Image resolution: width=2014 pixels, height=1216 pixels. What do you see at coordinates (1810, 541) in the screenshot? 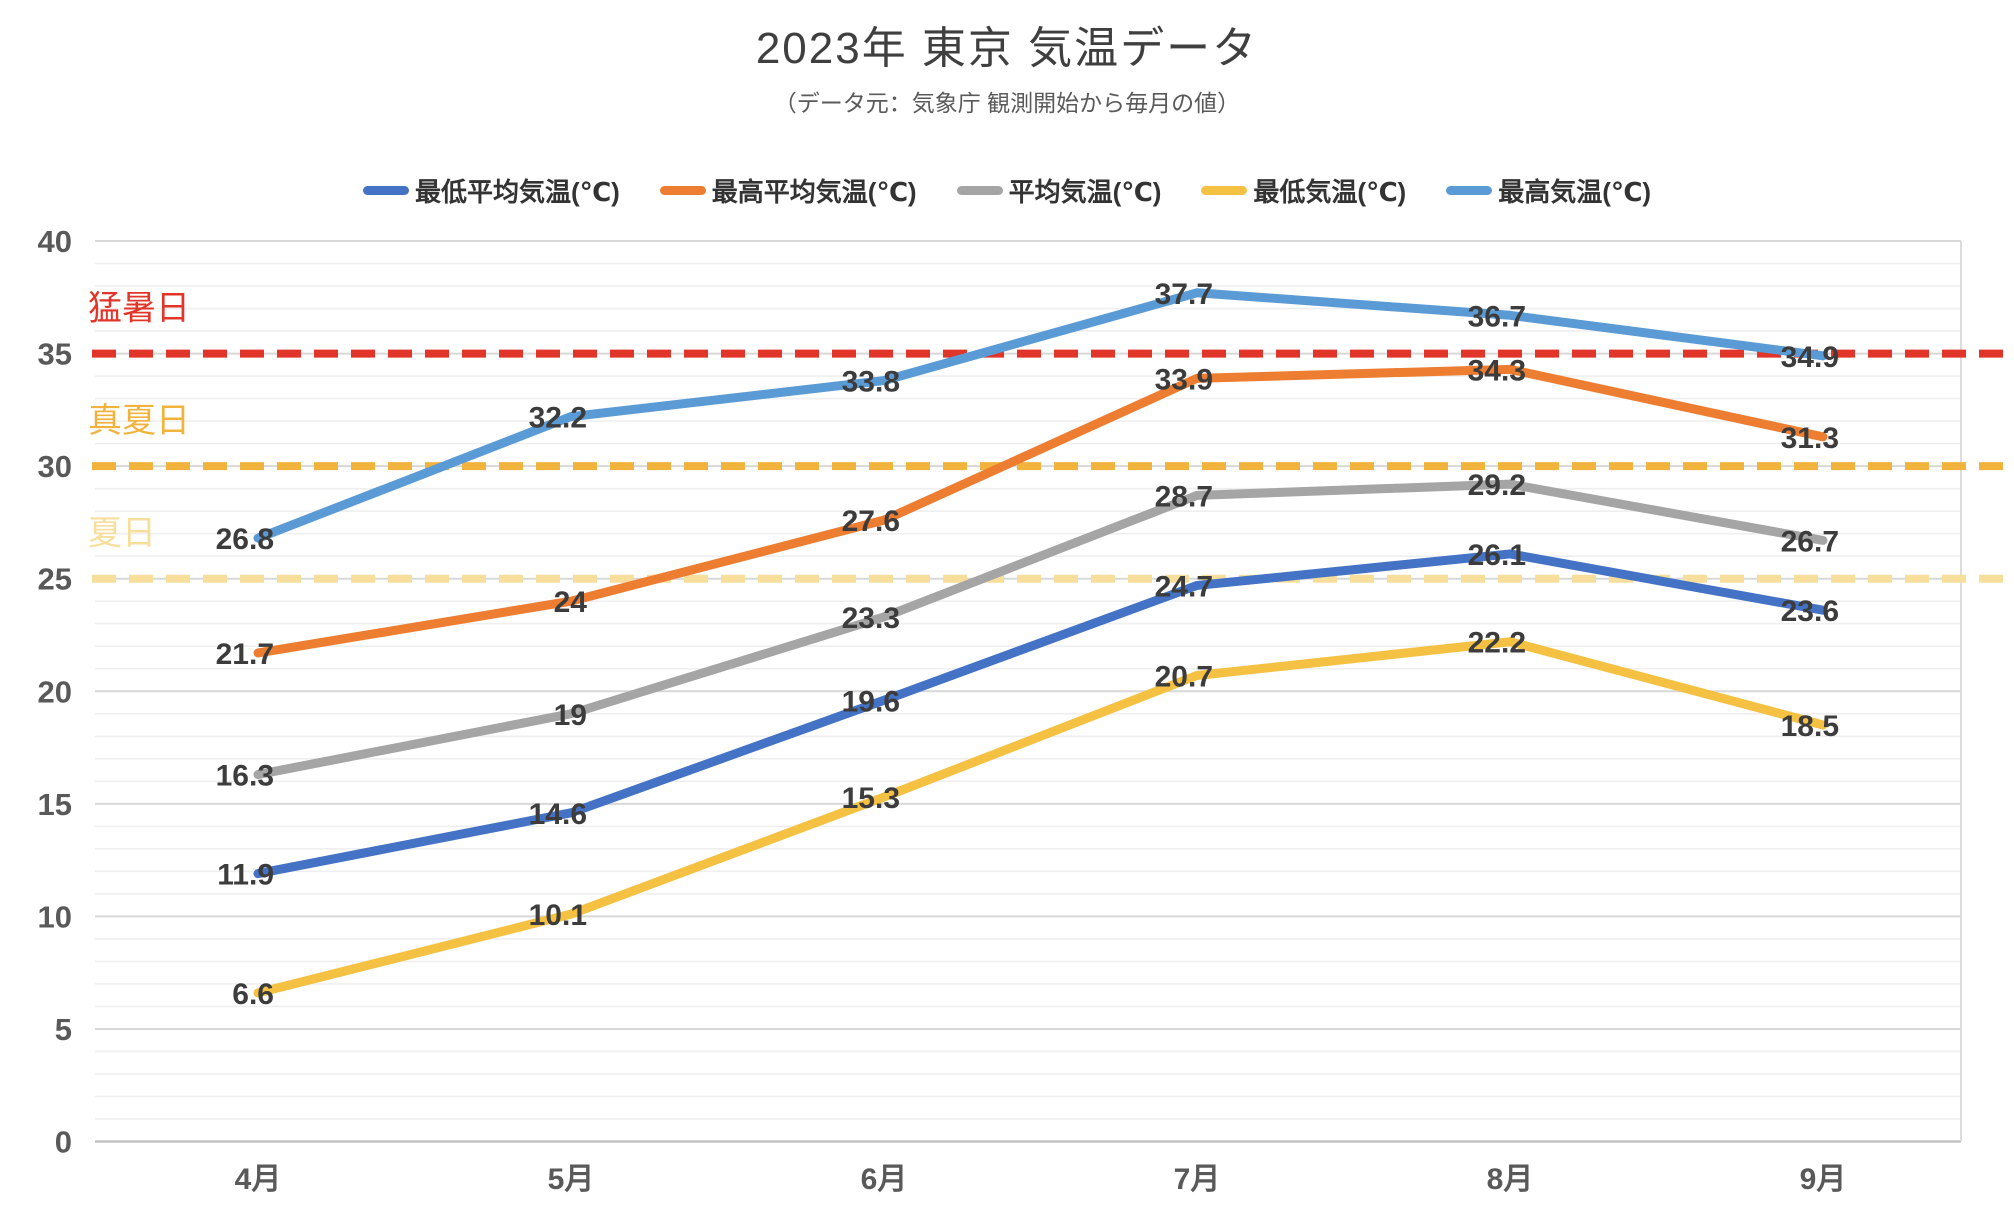
I see `data-label: 26.7` at bounding box center [1810, 541].